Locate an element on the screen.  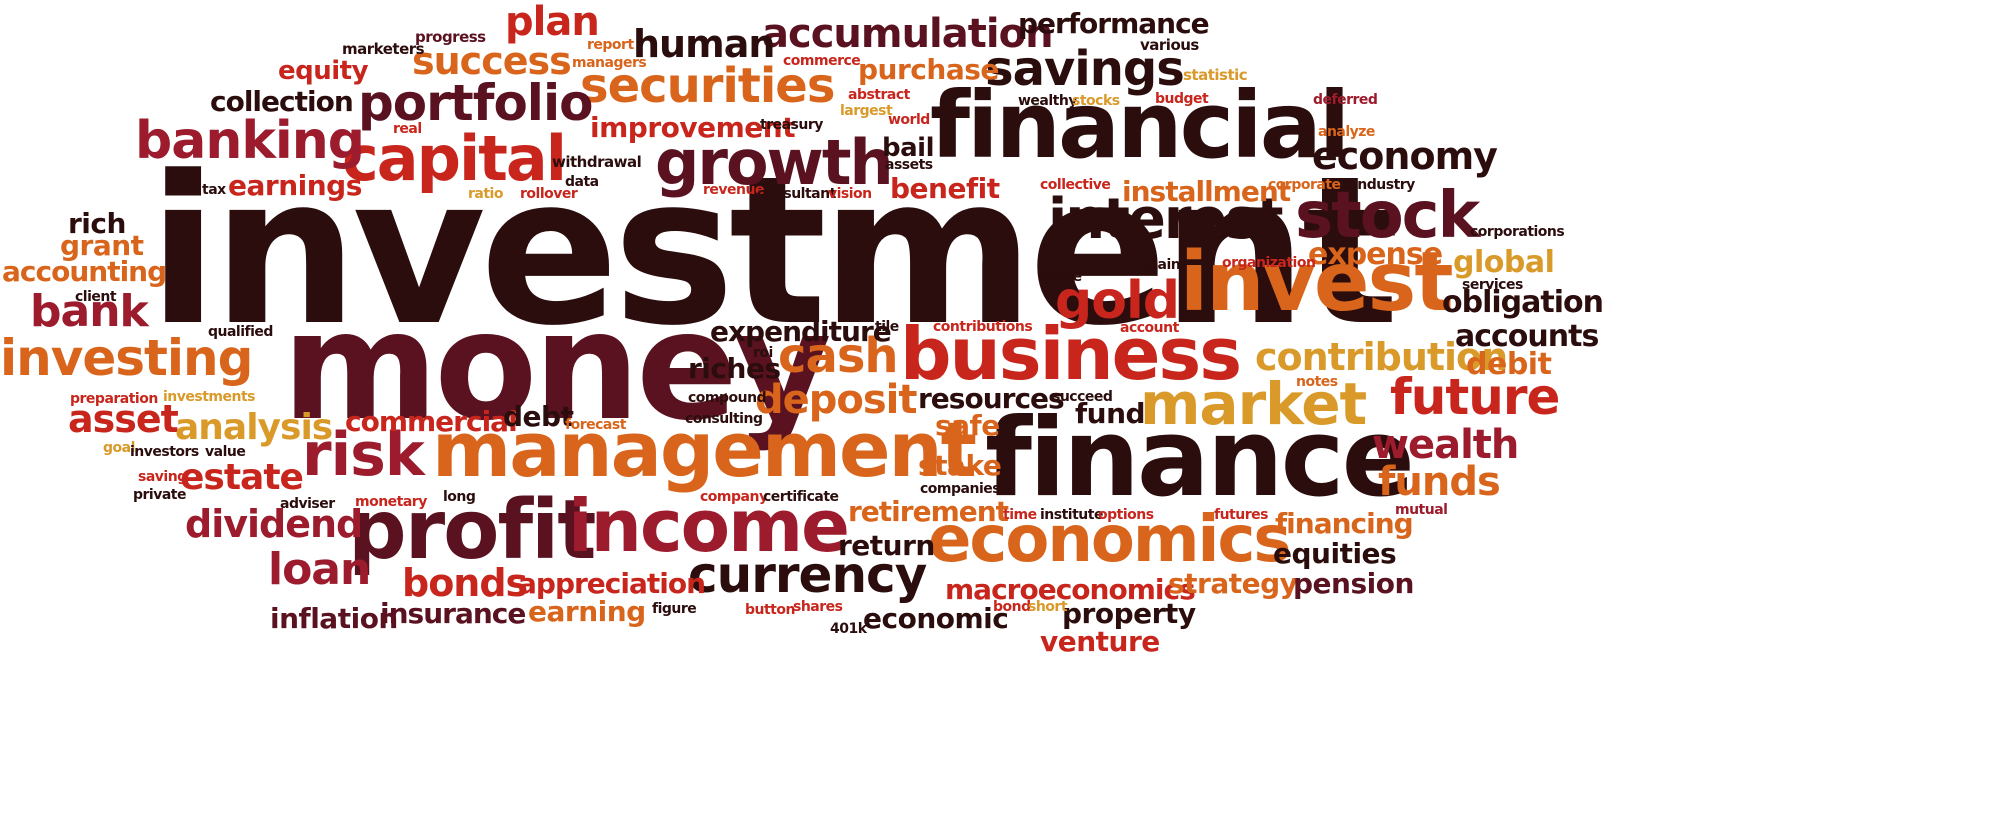
word-401k: 401k is located at coordinates (848, 629).